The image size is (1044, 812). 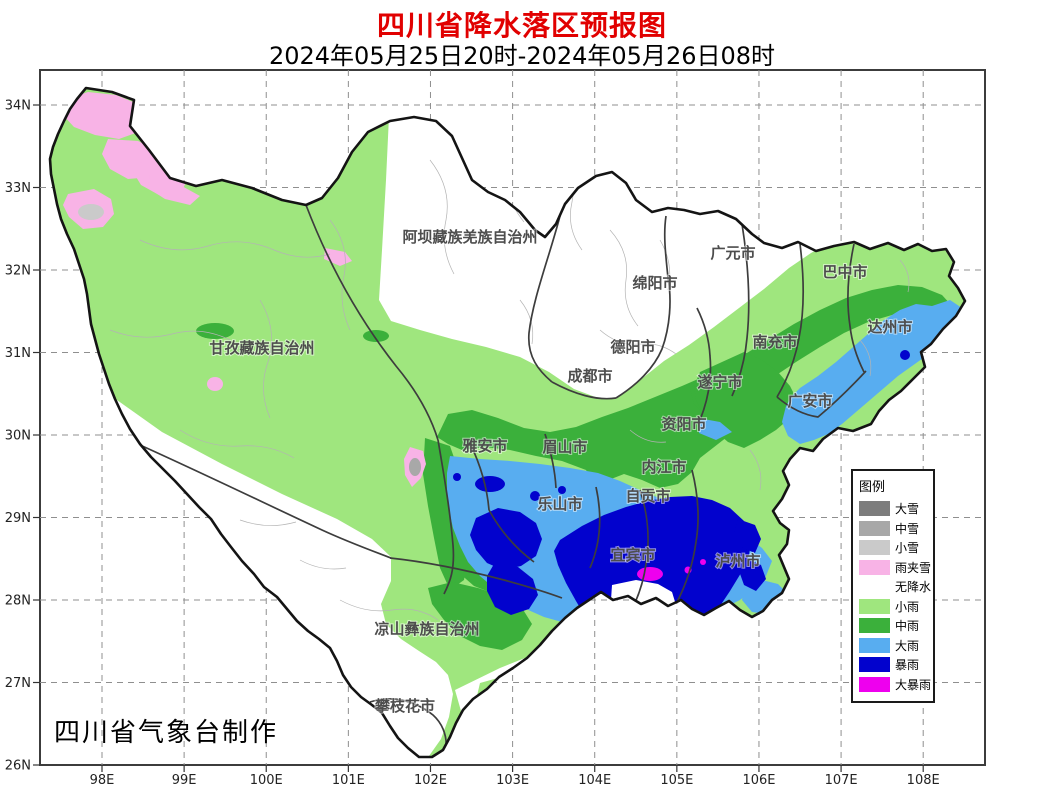 I want to click on legend-item: 大雪, so click(x=896, y=509).